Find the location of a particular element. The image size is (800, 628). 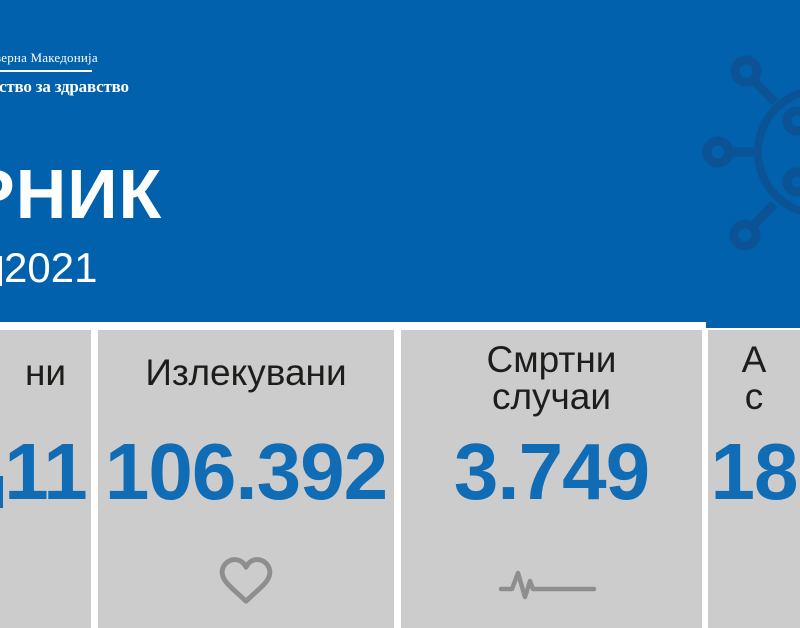

stat-value-fragment: 18 is located at coordinates (754, 471).